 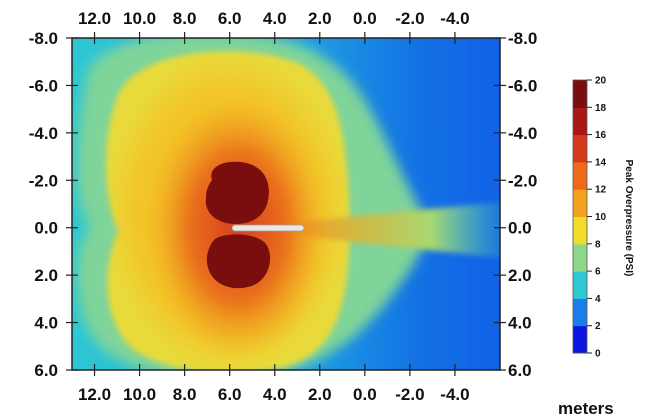 What do you see at coordinates (43, 85) in the screenshot?
I see `y-tick-label-left: -6.0` at bounding box center [43, 85].